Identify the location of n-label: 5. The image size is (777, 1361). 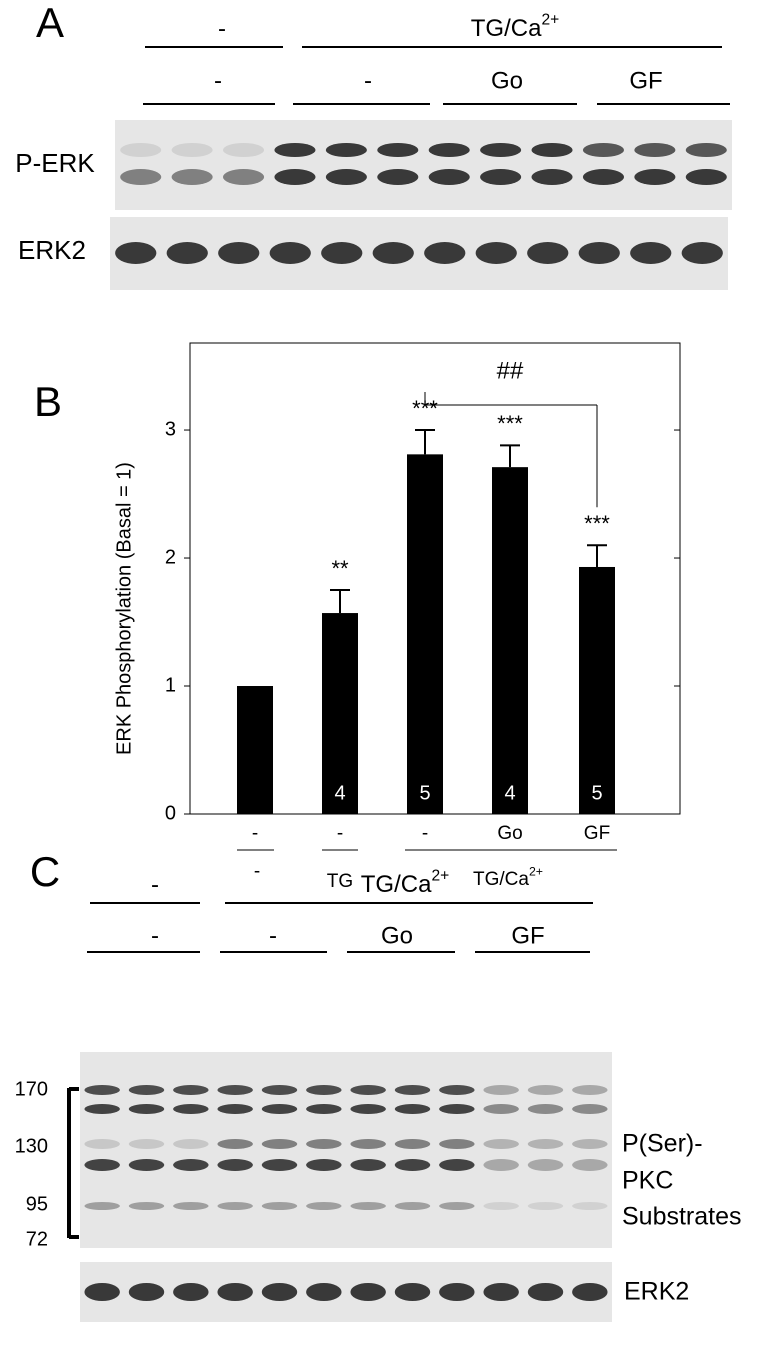
(424, 793).